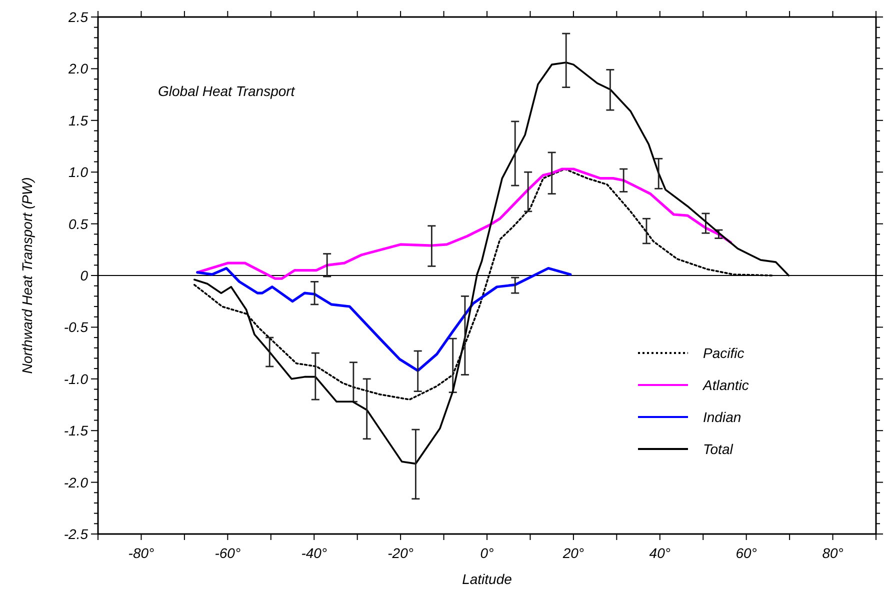 The image size is (889, 592). What do you see at coordinates (76, 482) in the screenshot?
I see `y-tick-label: -2.0` at bounding box center [76, 482].